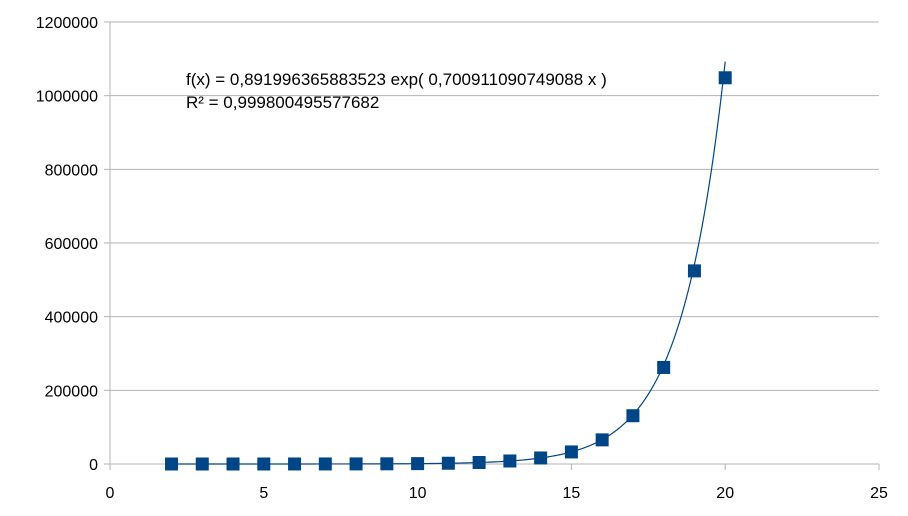 The image size is (908, 516). What do you see at coordinates (71, 170) in the screenshot?
I see `y-tick-label: 800000` at bounding box center [71, 170].